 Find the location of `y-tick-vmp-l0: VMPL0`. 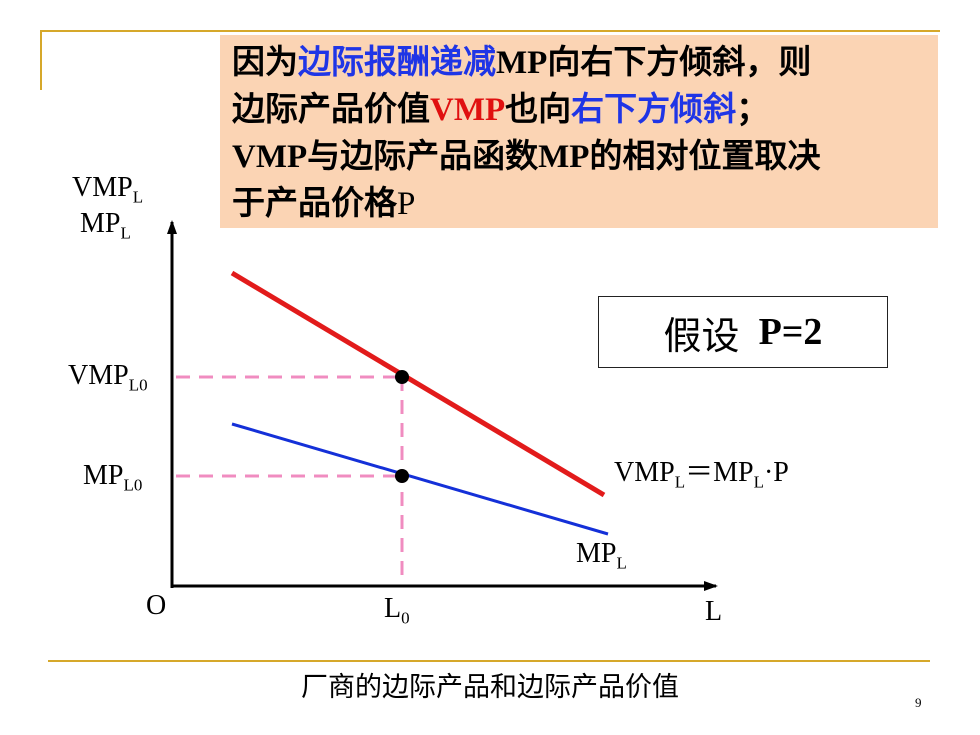

y-tick-vmp-l0: VMPL0 is located at coordinates (108, 377).